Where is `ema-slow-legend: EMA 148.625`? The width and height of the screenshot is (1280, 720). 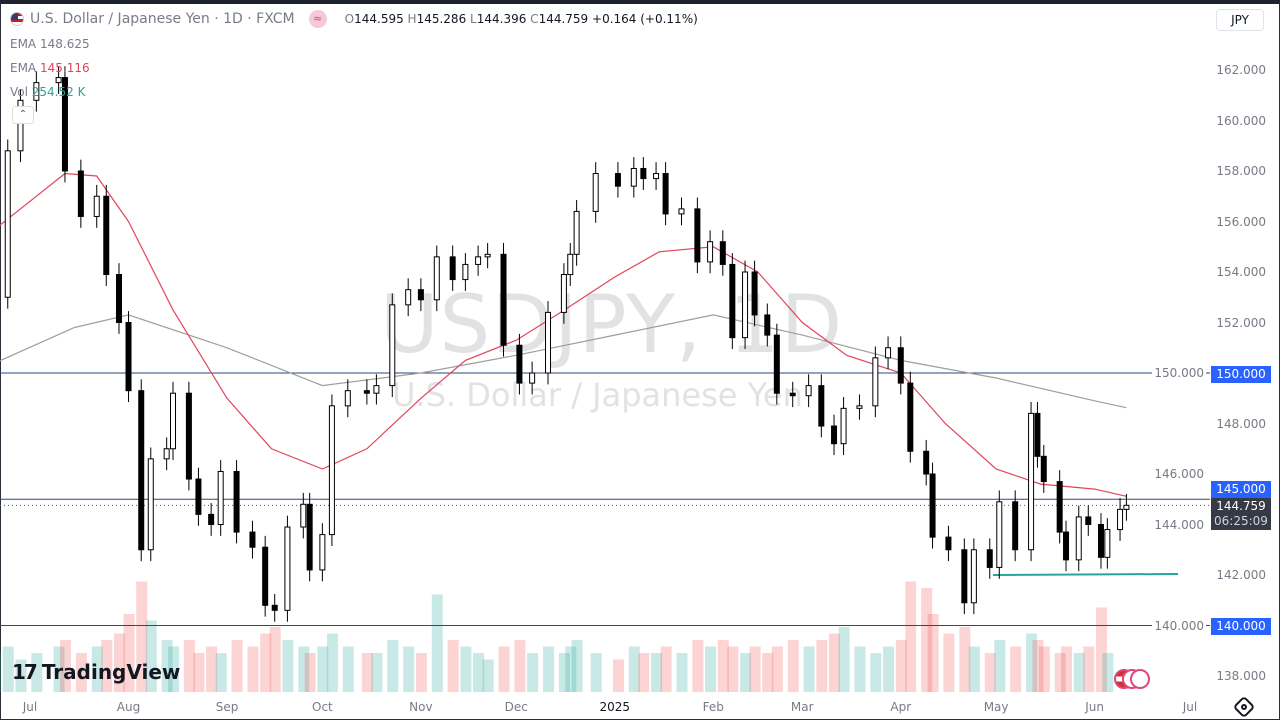 ema-slow-legend: EMA 148.625 is located at coordinates (50, 44).